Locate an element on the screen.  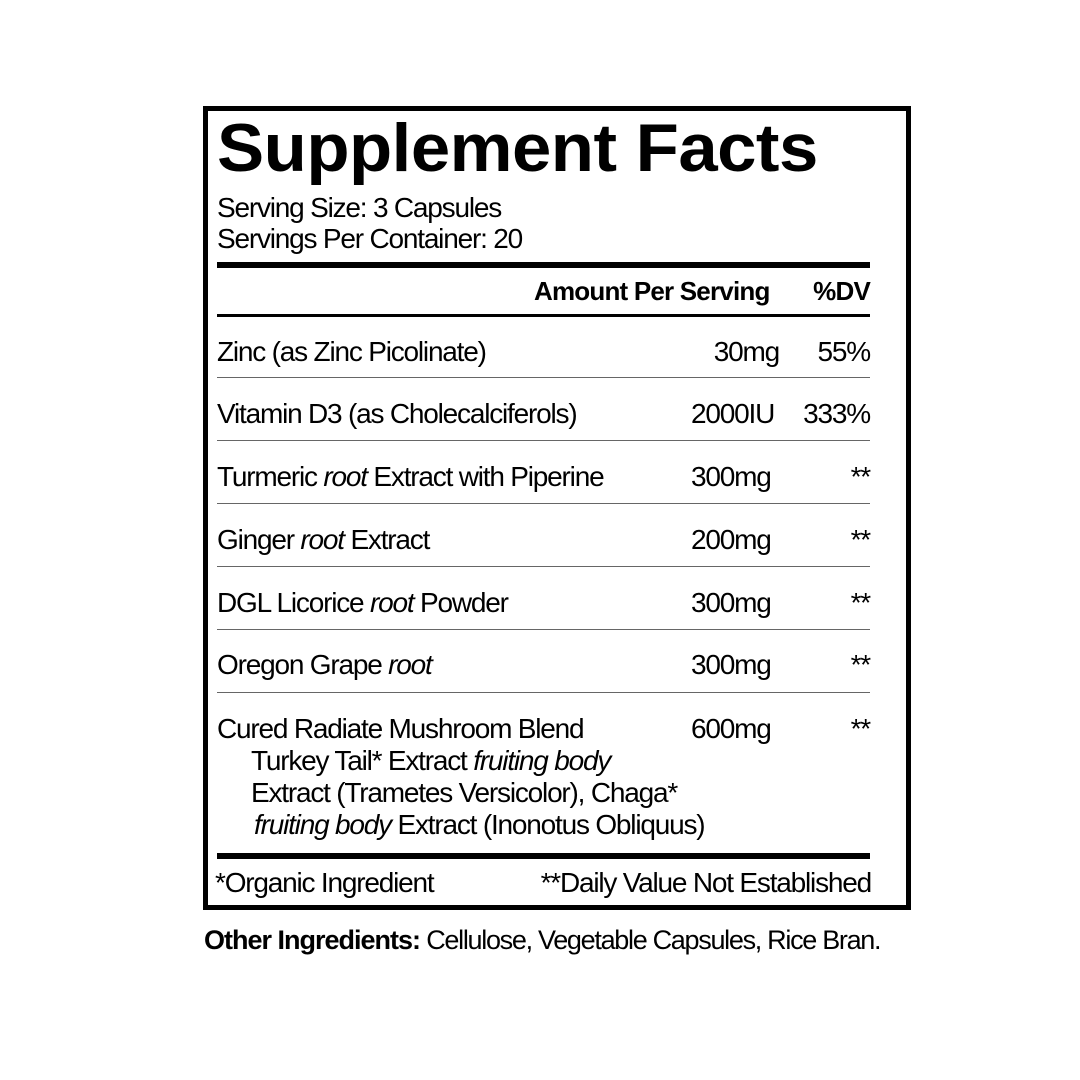
header-dv: %DV is located at coordinates (842, 291).